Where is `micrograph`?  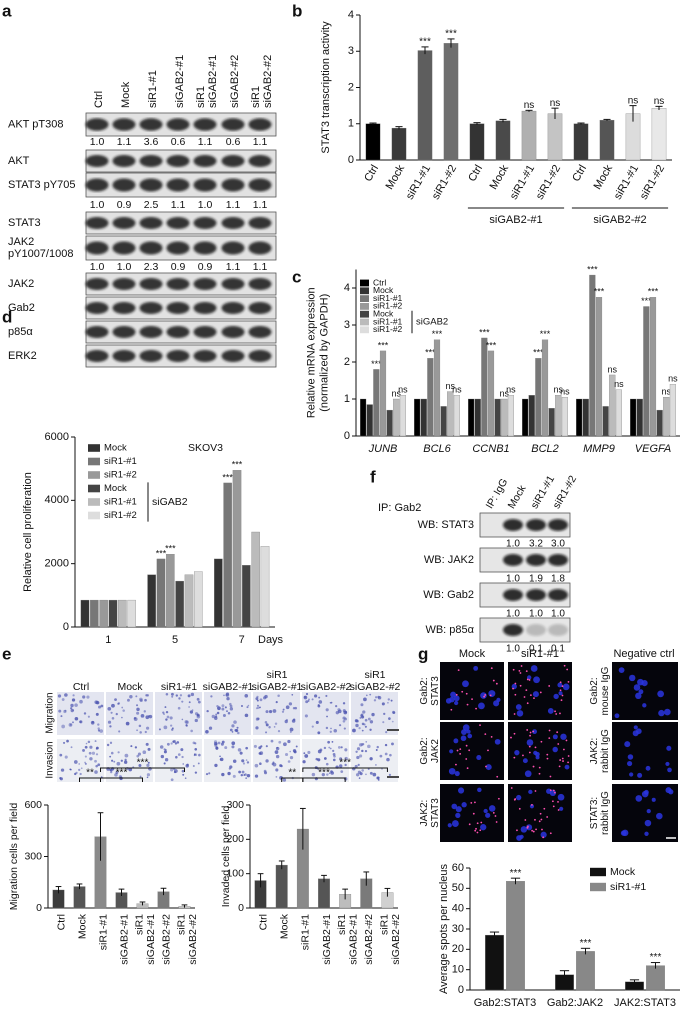
micrograph is located at coordinates (325, 760).